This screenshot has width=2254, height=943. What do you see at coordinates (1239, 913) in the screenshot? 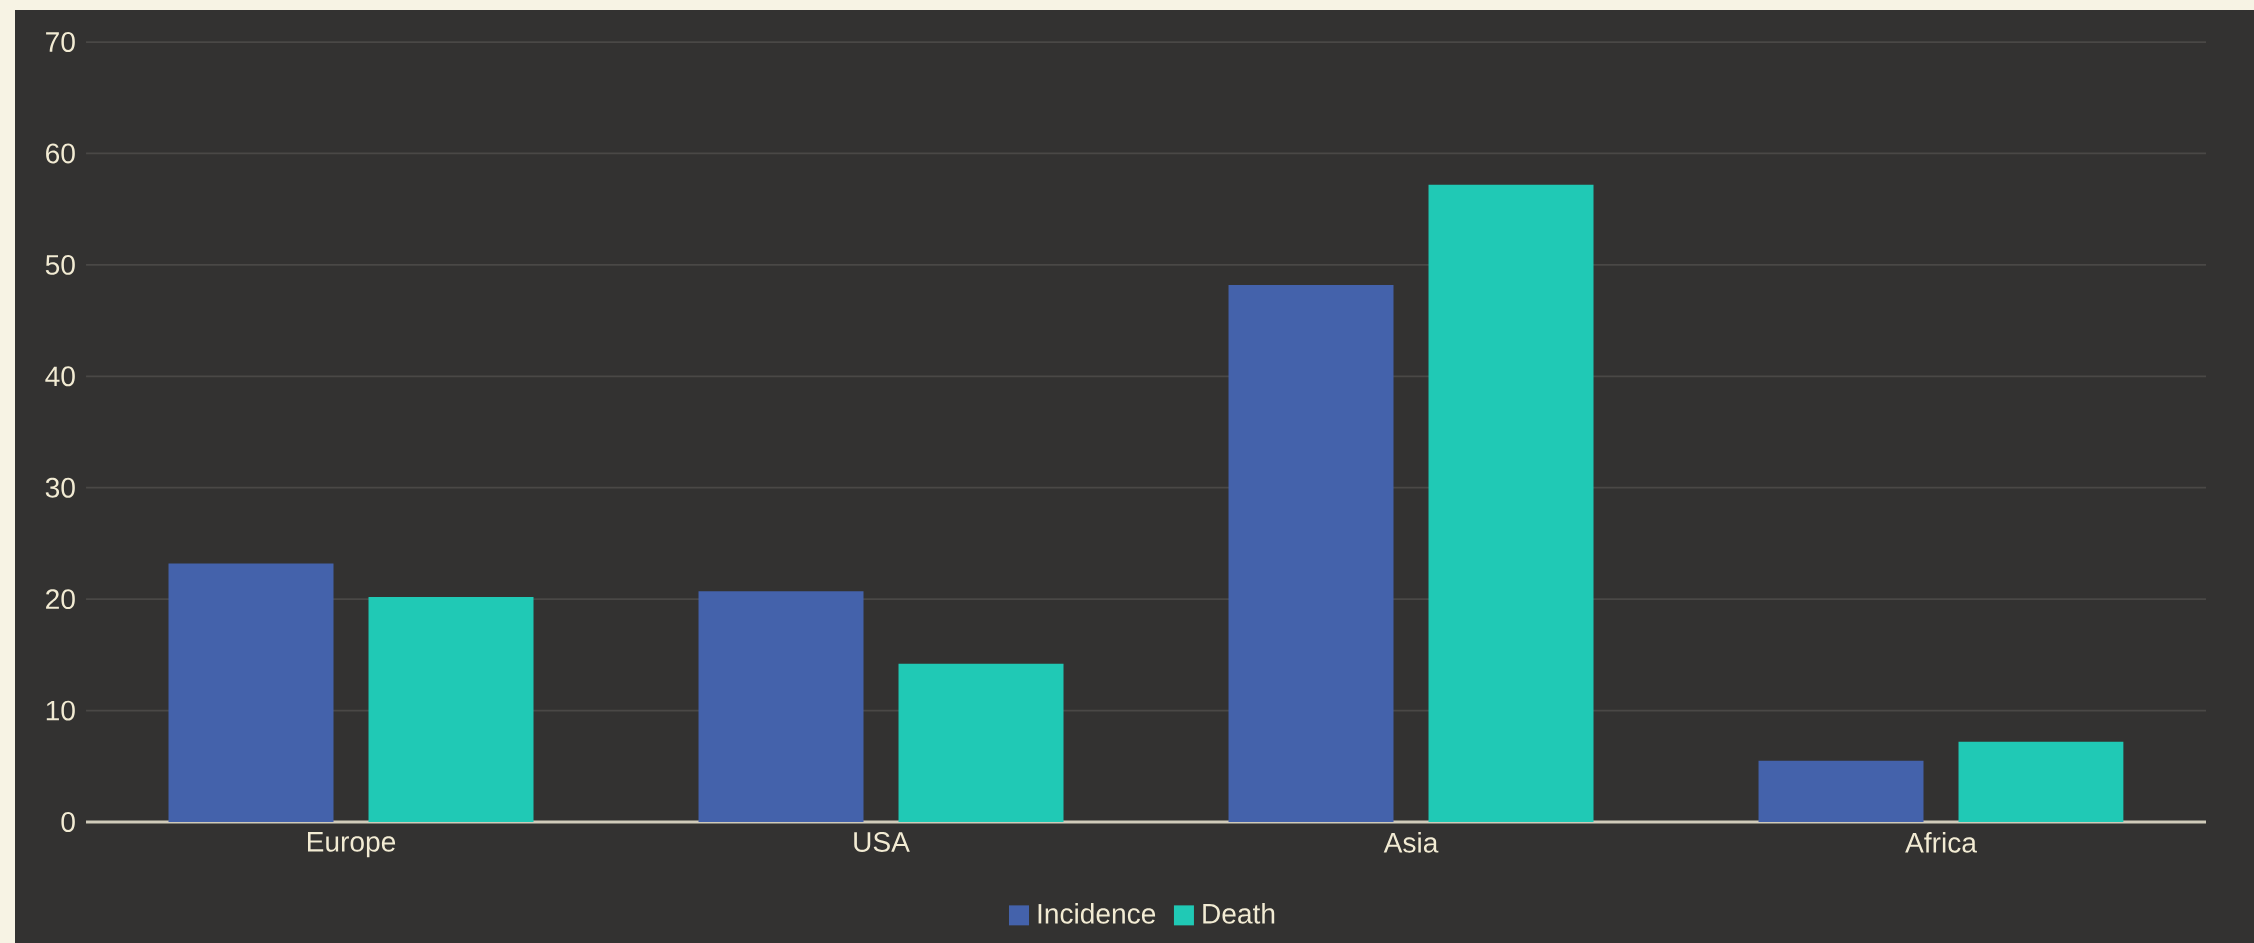
I see `legend-label: Death` at bounding box center [1239, 913].